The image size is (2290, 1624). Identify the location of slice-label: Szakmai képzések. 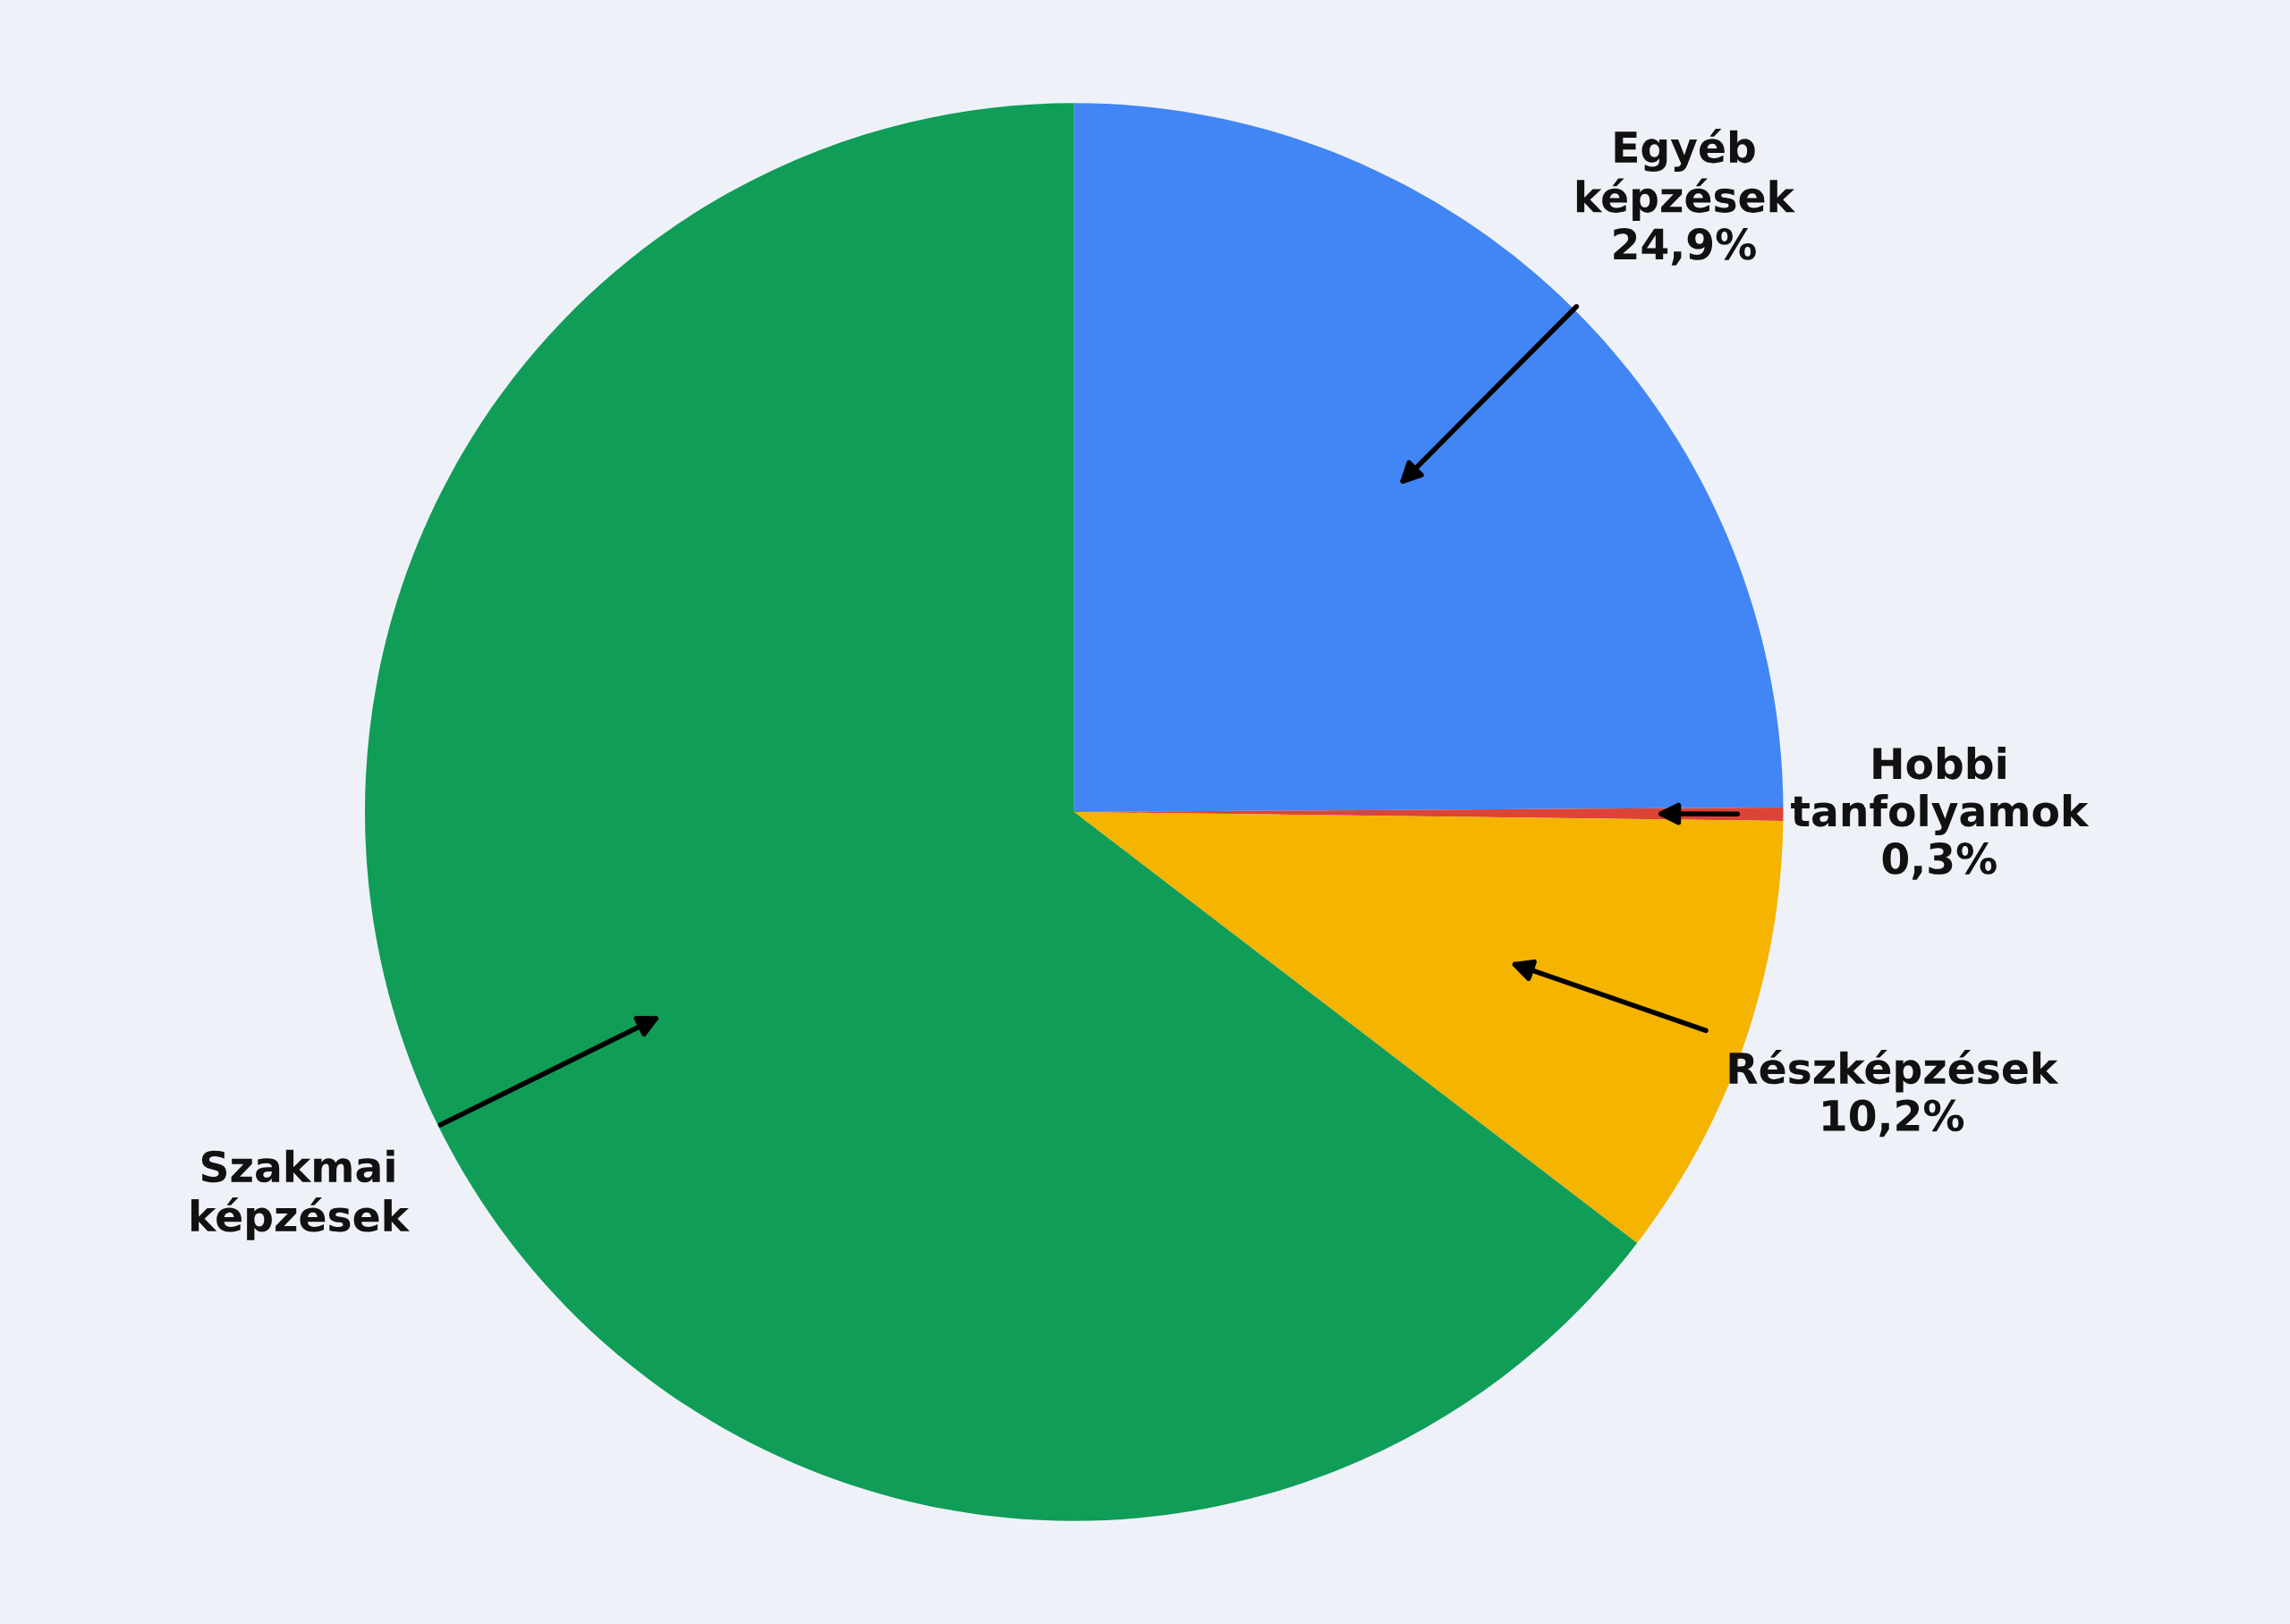
(300, 1194).